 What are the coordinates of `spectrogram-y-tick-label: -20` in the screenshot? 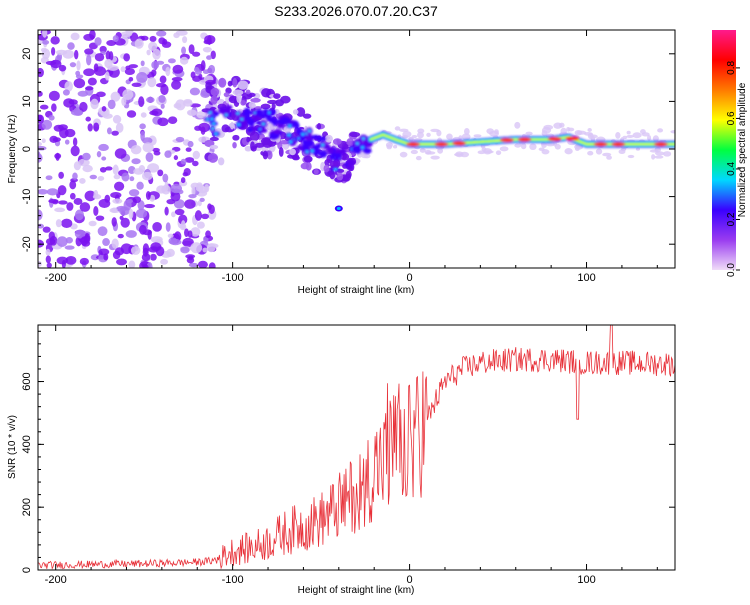 It's located at (27, 244).